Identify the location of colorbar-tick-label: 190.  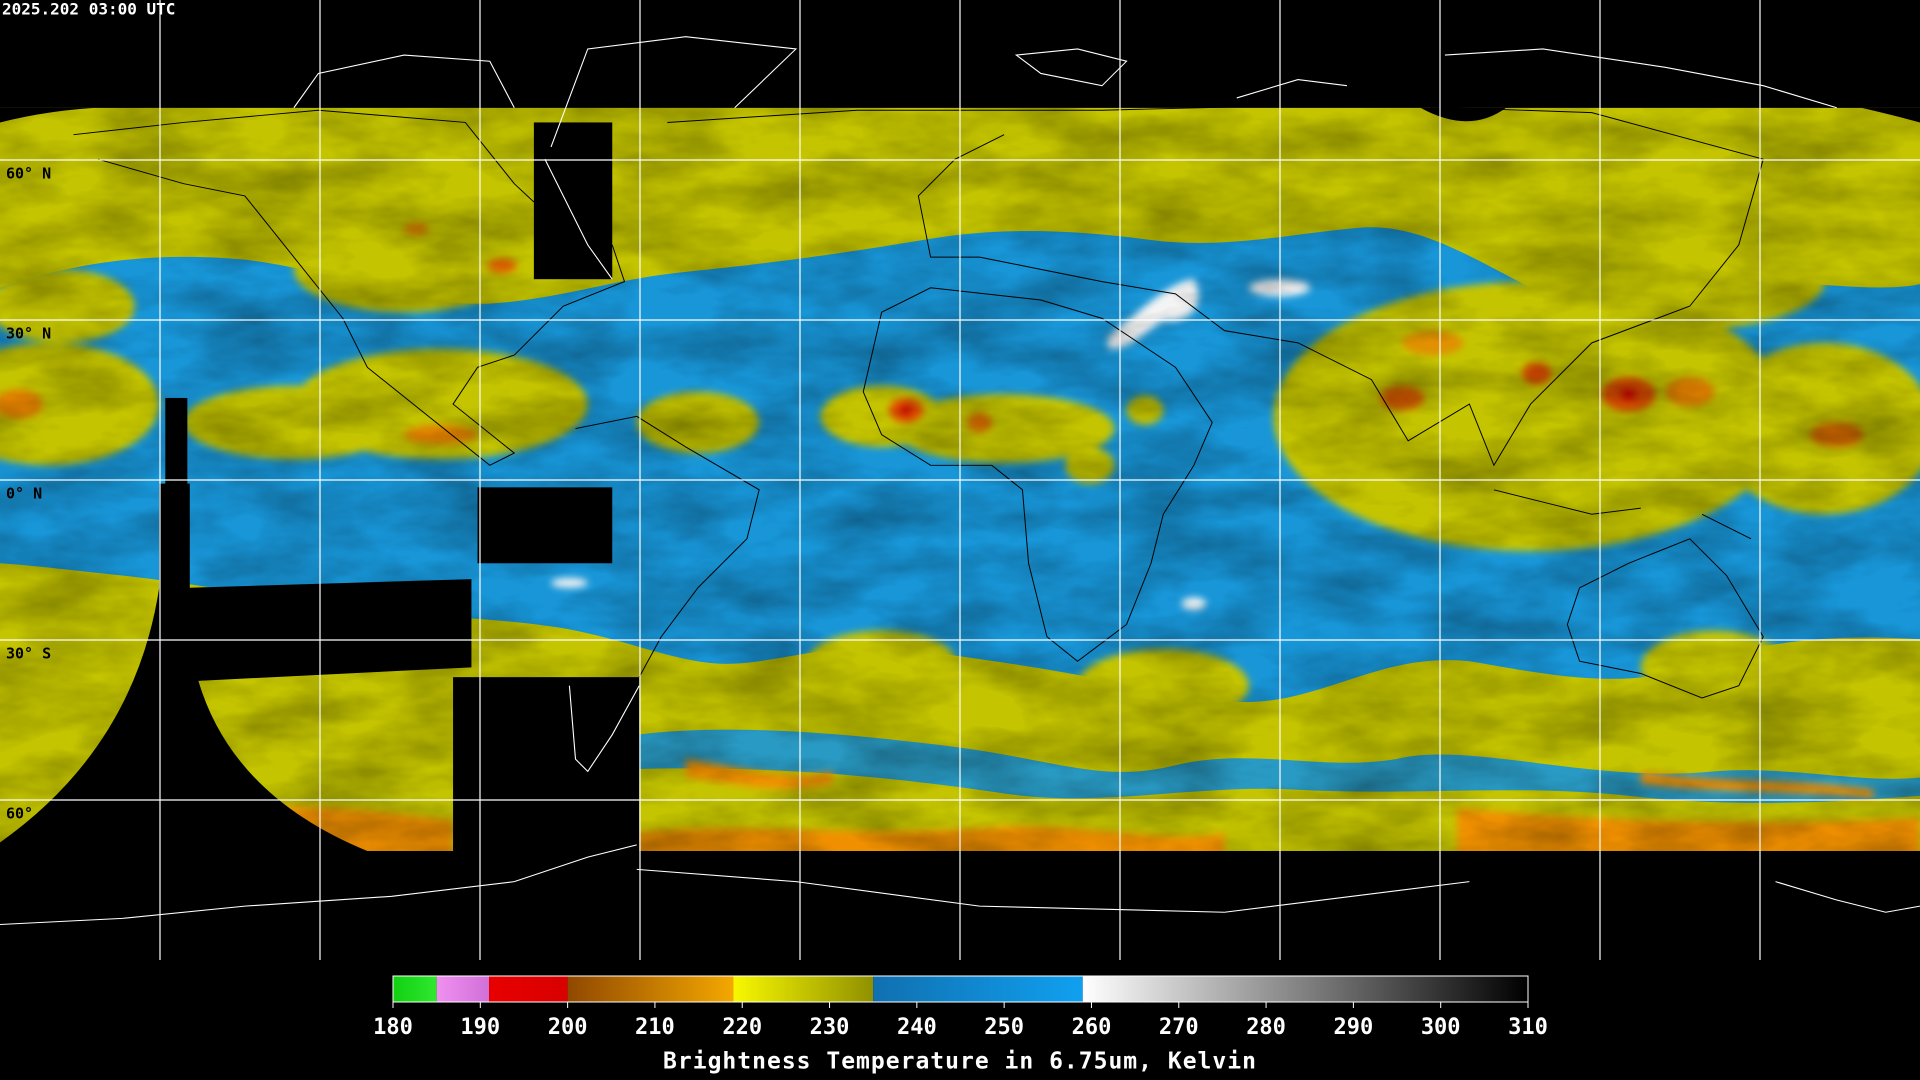
(480, 1027).